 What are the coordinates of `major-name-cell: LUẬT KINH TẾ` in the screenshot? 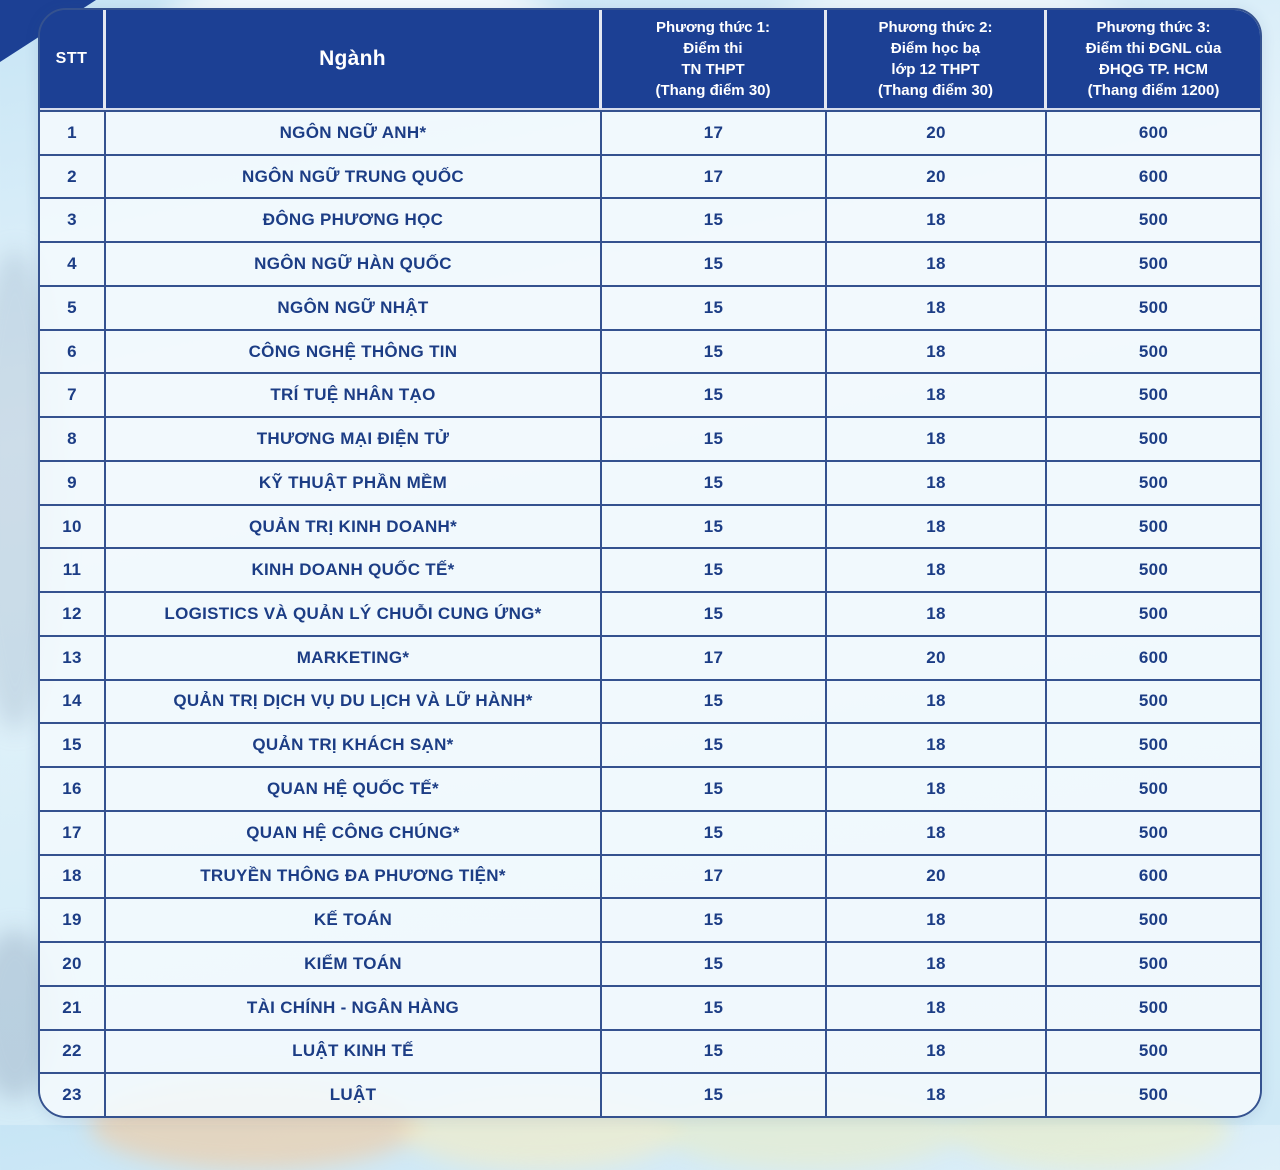 It's located at (354, 1050).